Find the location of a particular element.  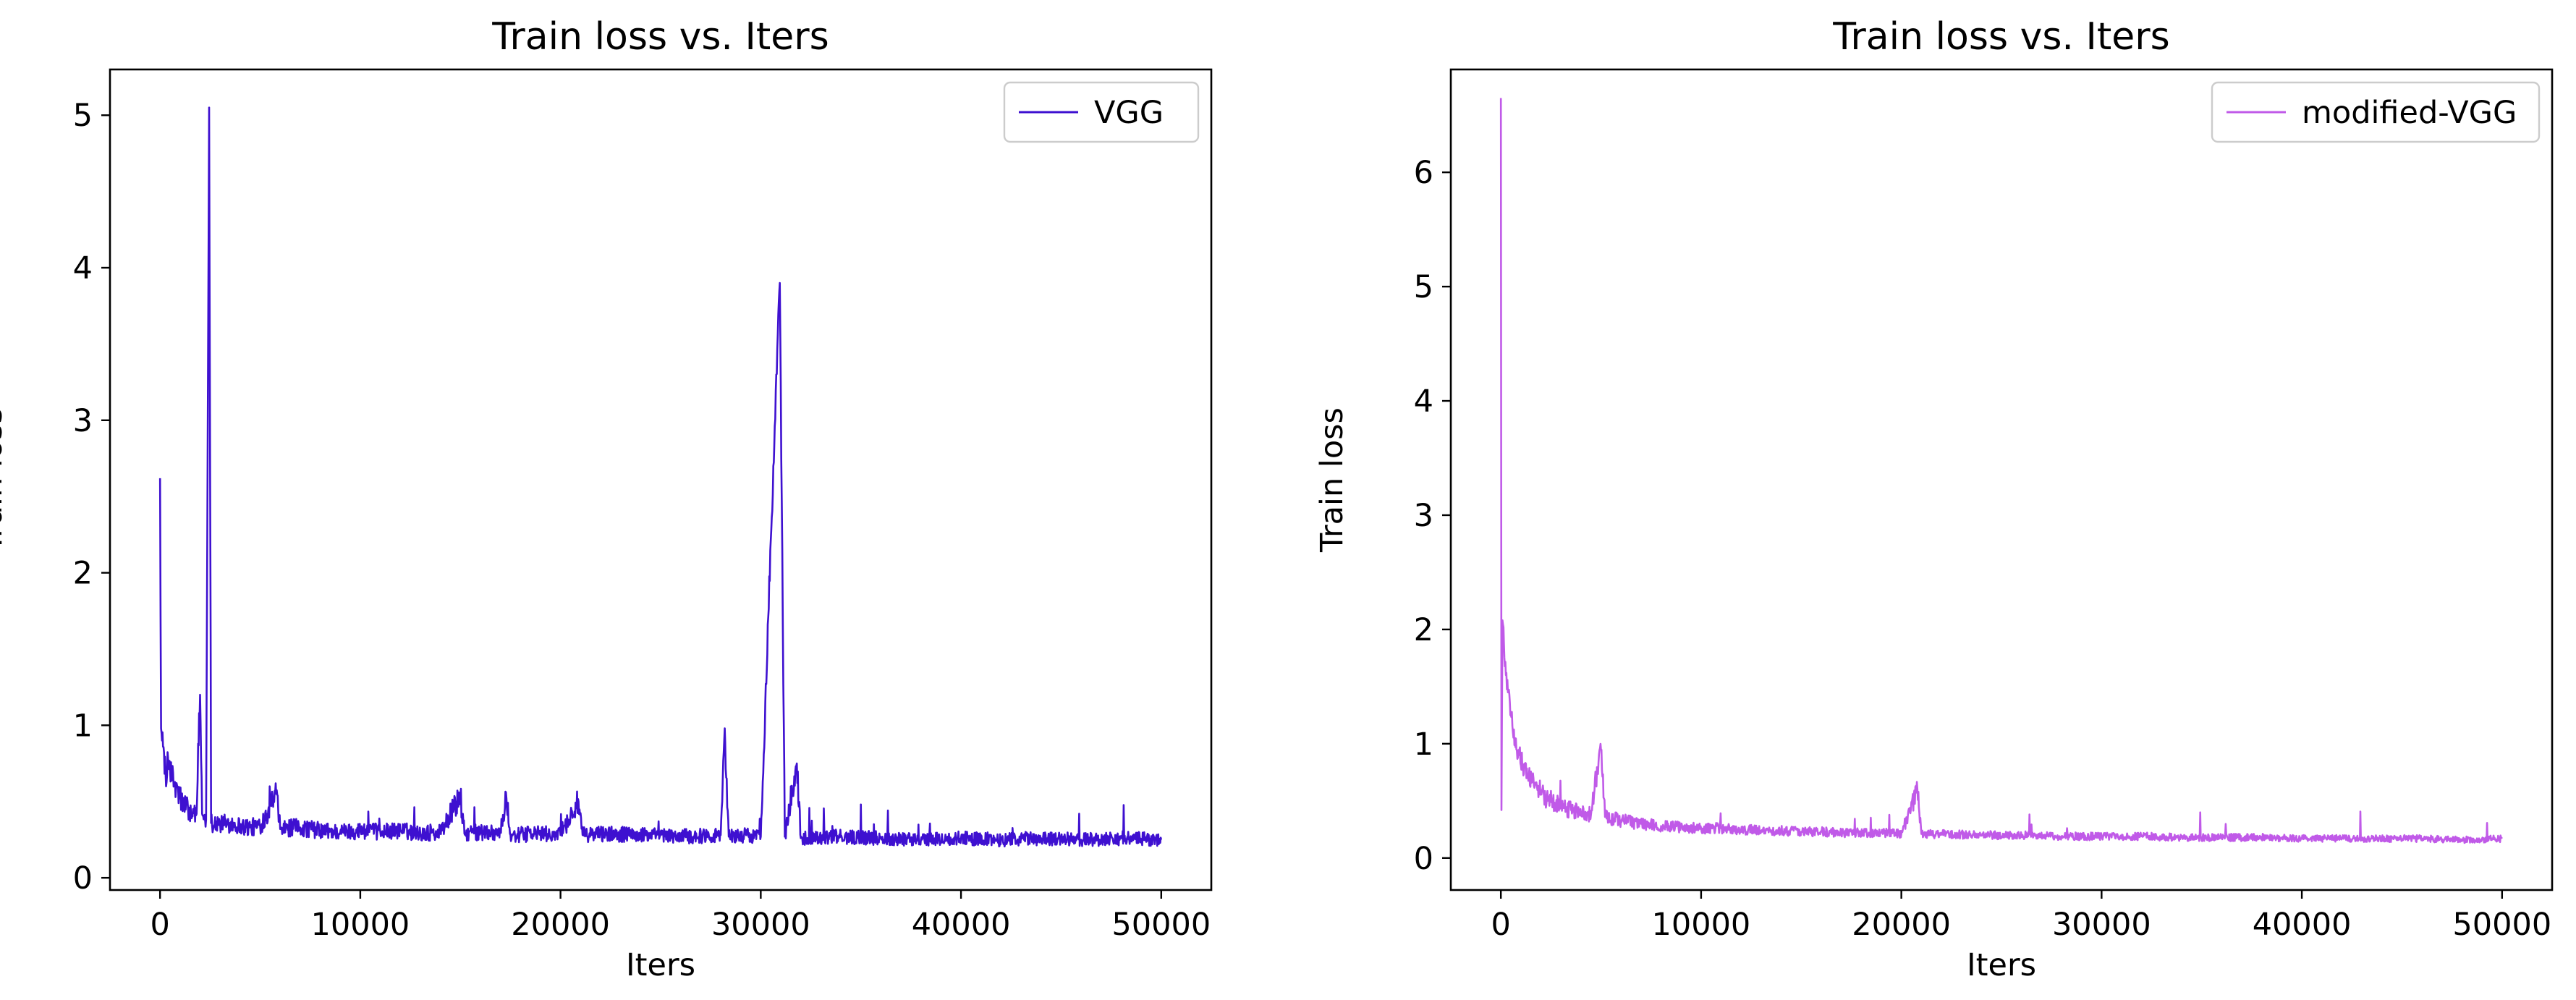

legend: modified-VGG is located at coordinates (2376, 112).